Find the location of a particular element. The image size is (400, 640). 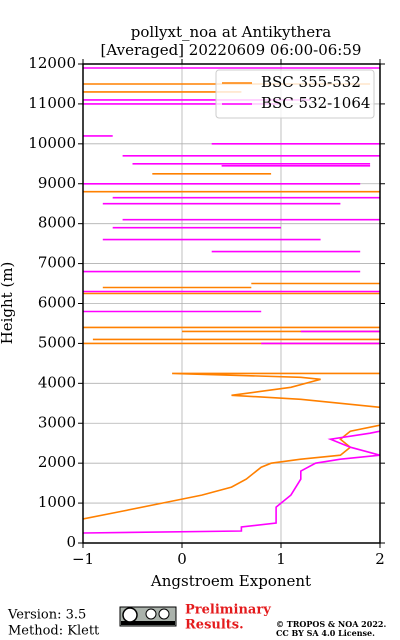

cc-logo is located at coordinates (148, 616).